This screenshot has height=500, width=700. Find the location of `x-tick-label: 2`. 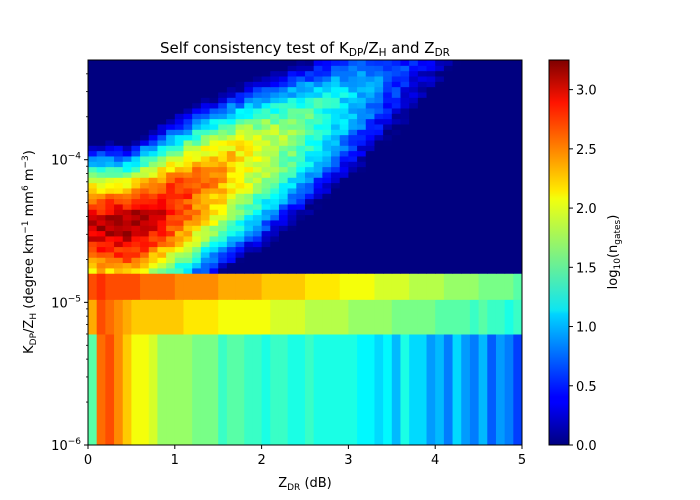

x-tick-label: 2 is located at coordinates (261, 460).